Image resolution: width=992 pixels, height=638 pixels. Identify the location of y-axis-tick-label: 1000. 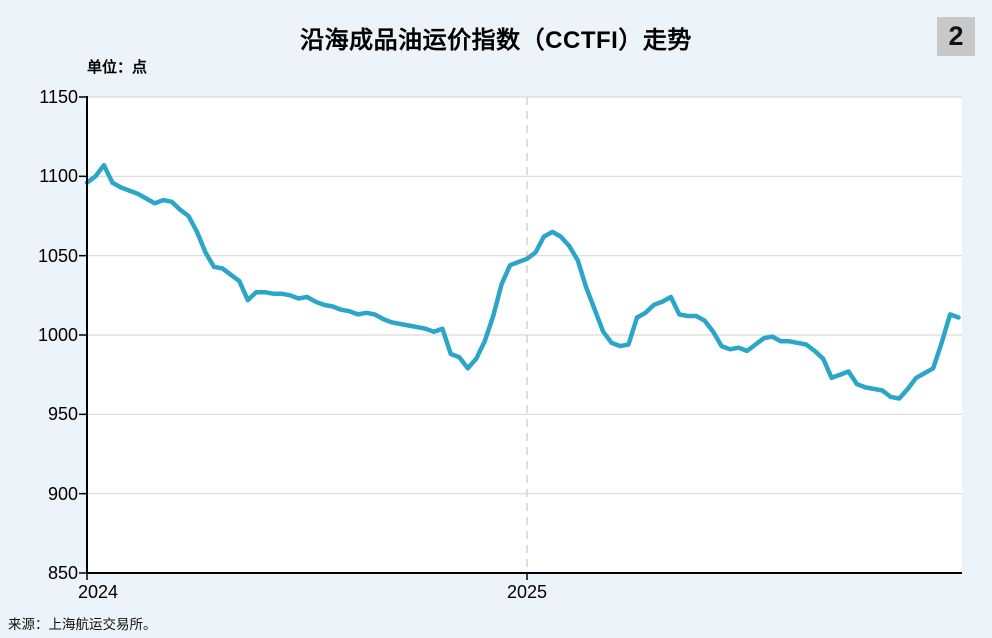
(57, 335).